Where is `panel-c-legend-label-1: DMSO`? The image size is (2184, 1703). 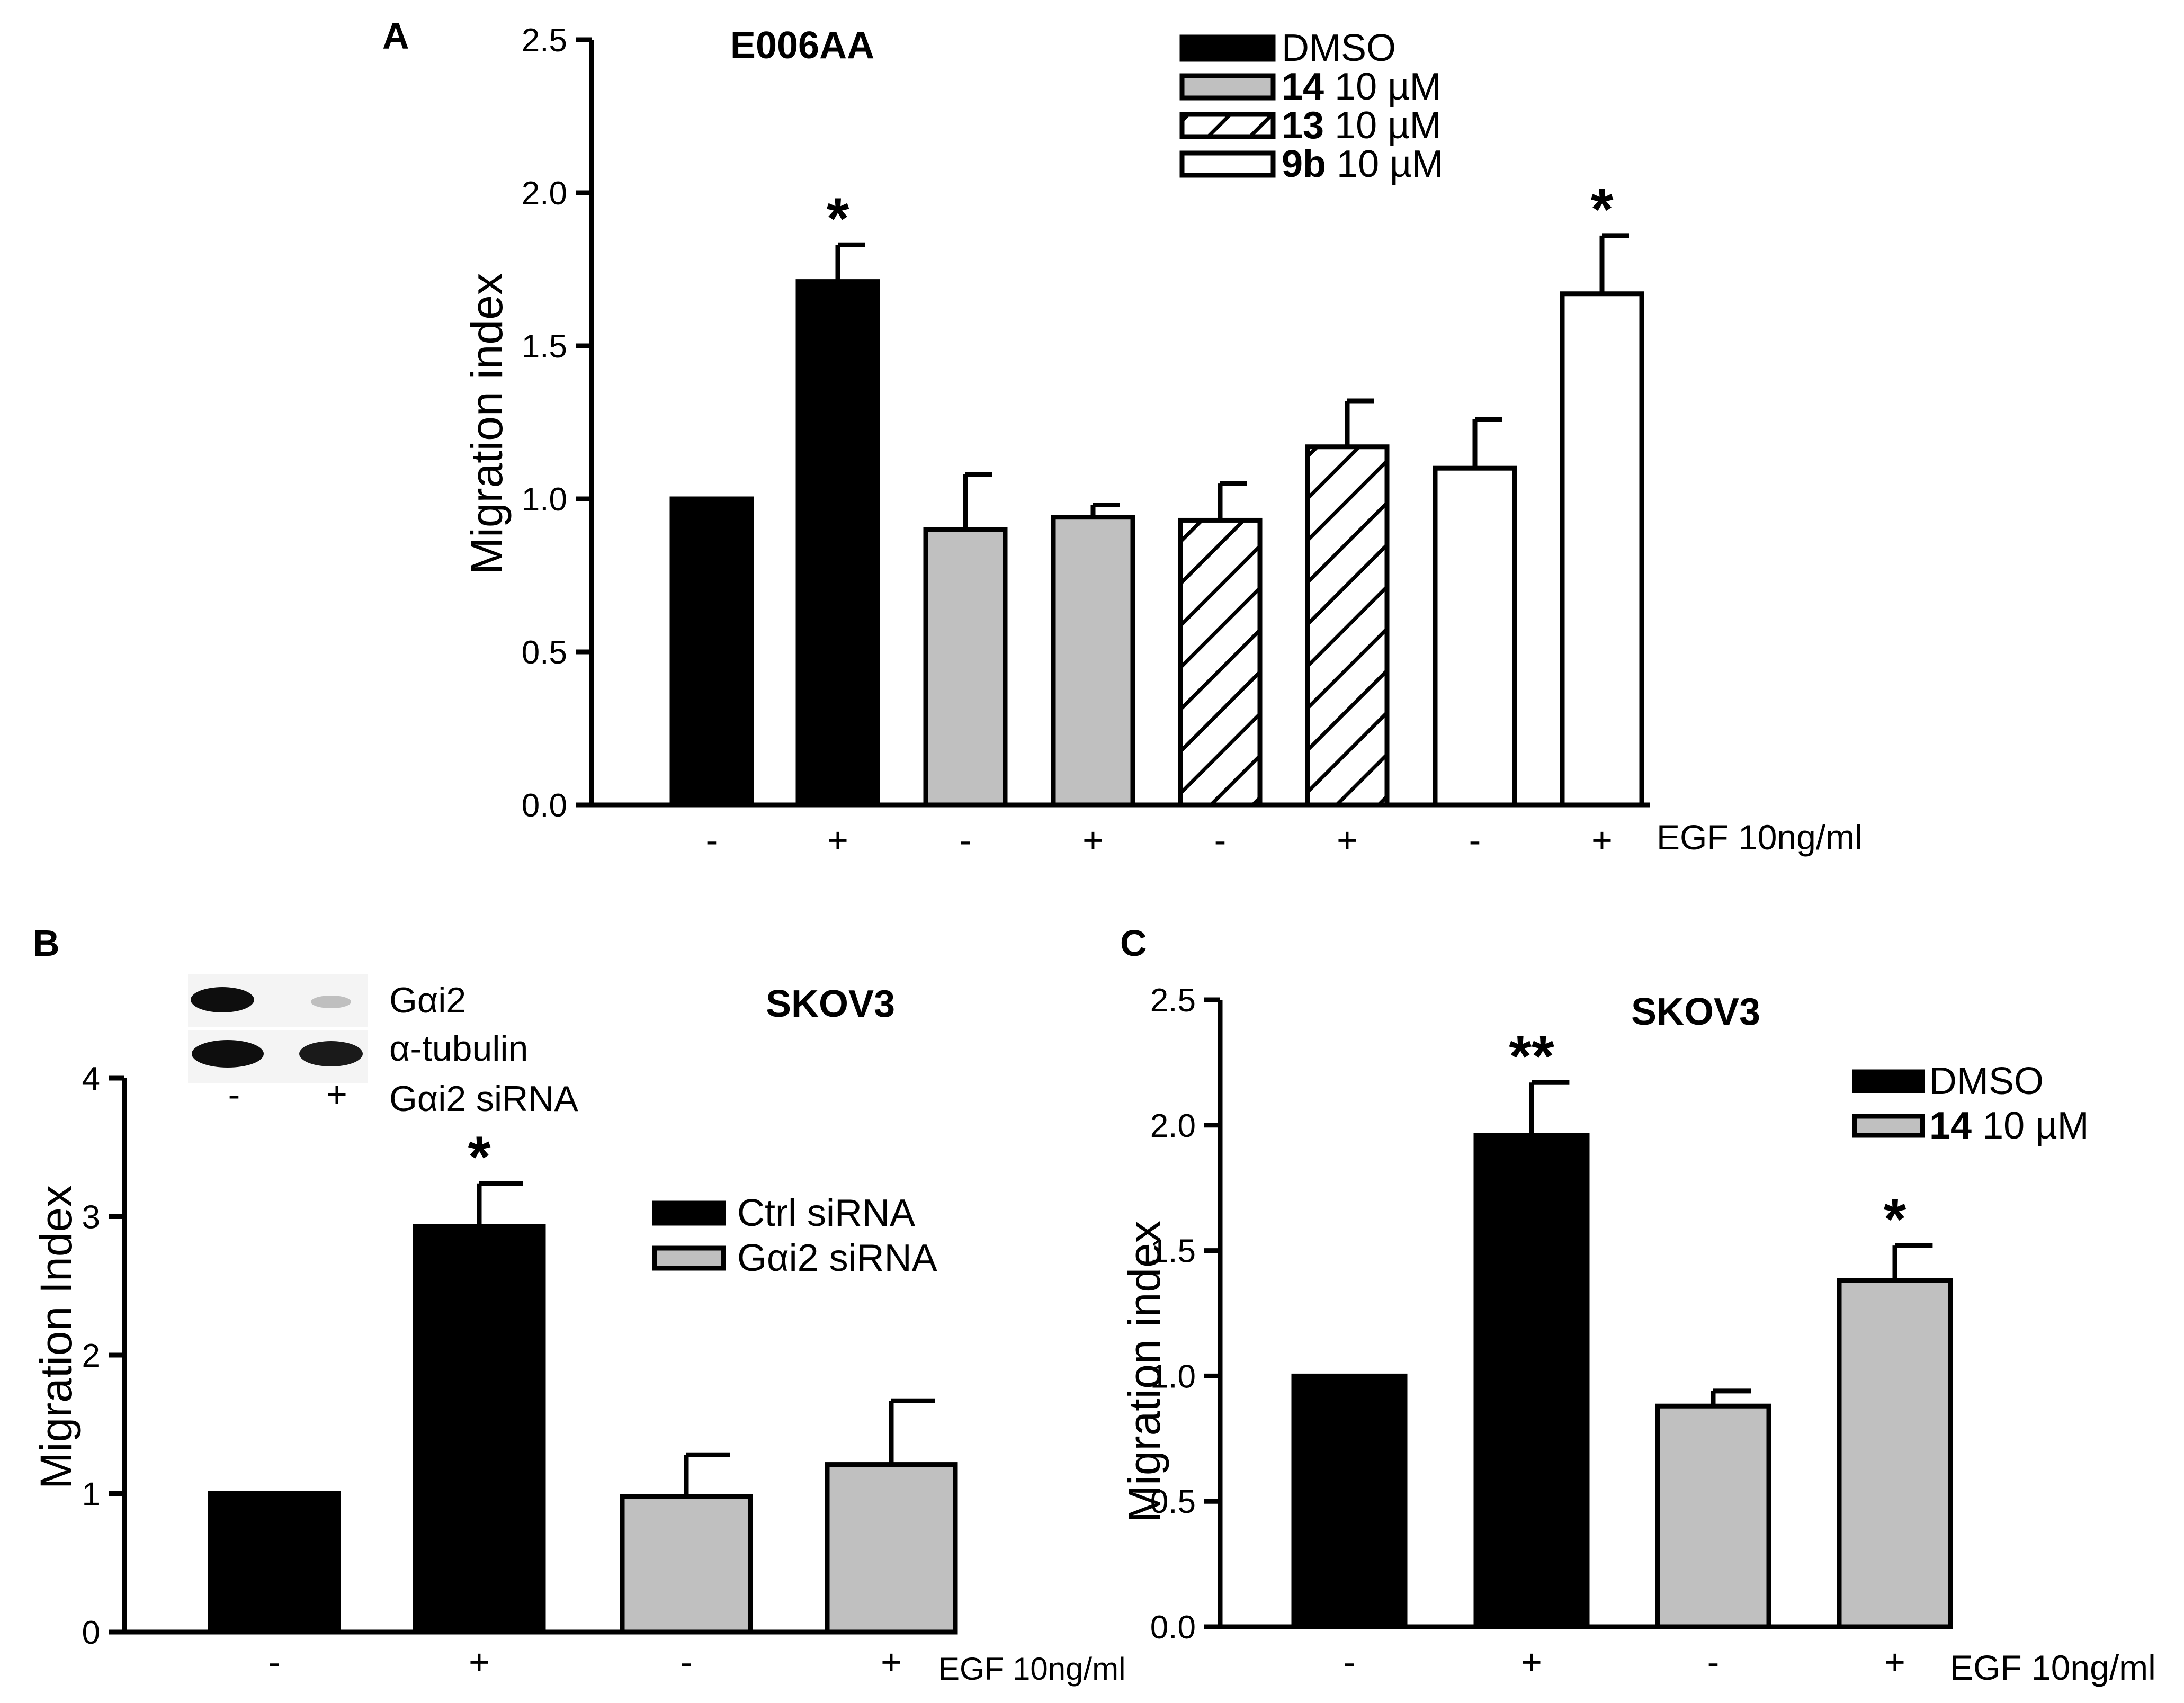 panel-c-legend-label-1: DMSO is located at coordinates (1986, 1081).